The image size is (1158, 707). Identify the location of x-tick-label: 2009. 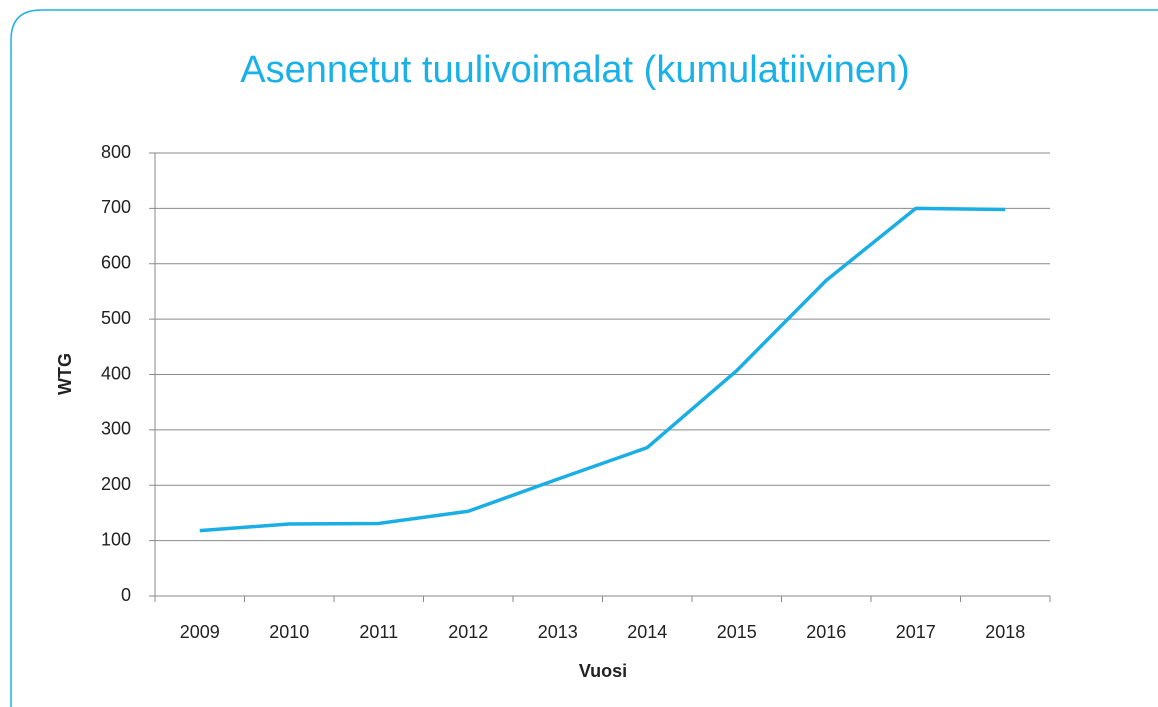
(200, 632).